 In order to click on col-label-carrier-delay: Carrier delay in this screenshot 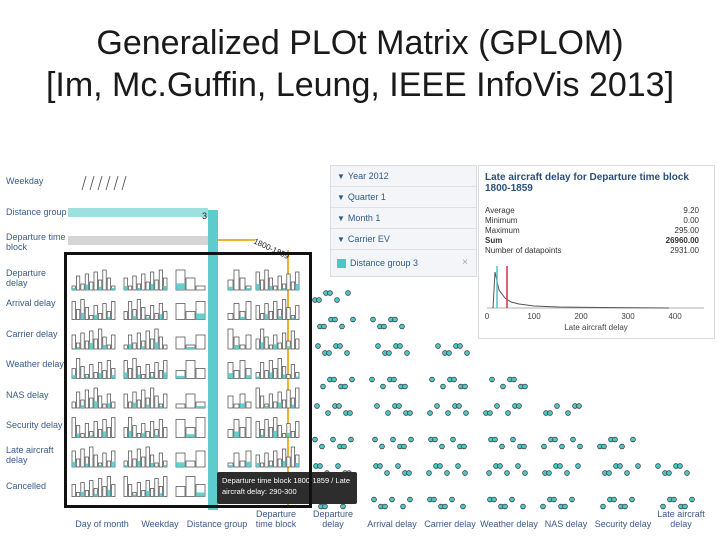, I will do `click(450, 524)`.